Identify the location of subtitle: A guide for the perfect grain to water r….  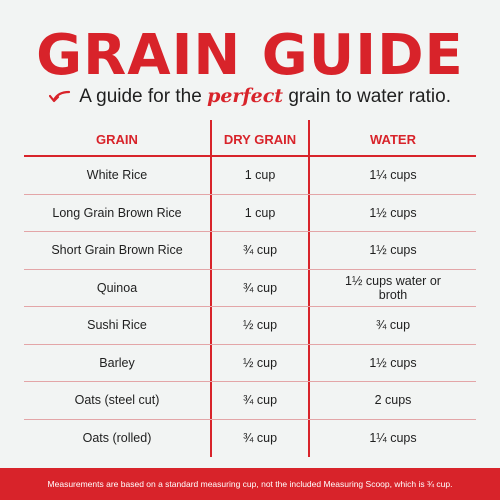
(250, 96).